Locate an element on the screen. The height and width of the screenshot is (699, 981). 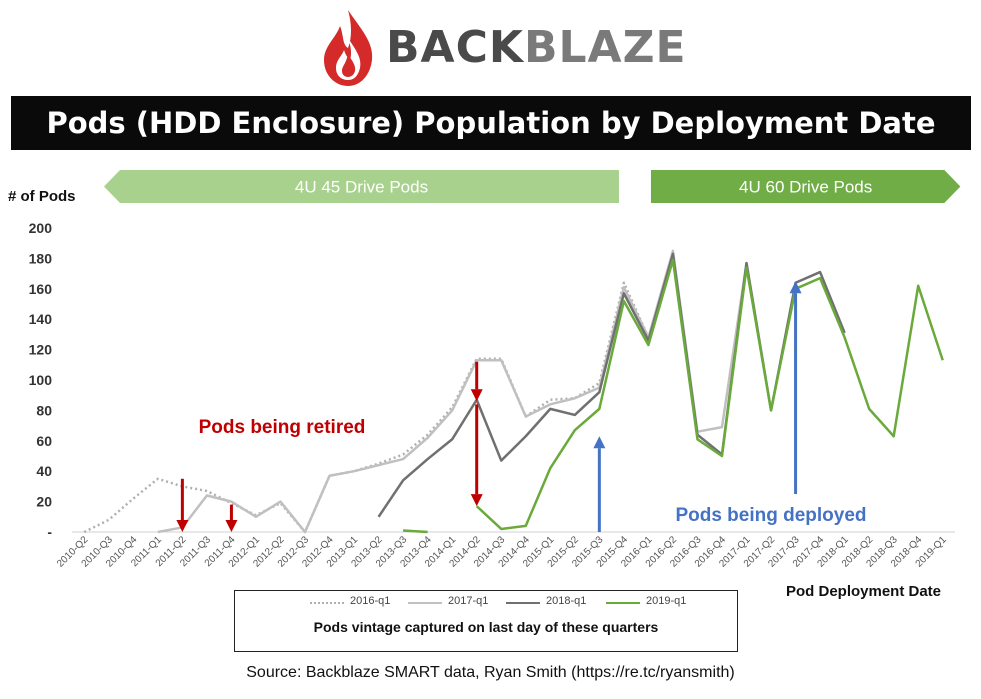
y-tick-label: 200 is located at coordinates (41, 228).